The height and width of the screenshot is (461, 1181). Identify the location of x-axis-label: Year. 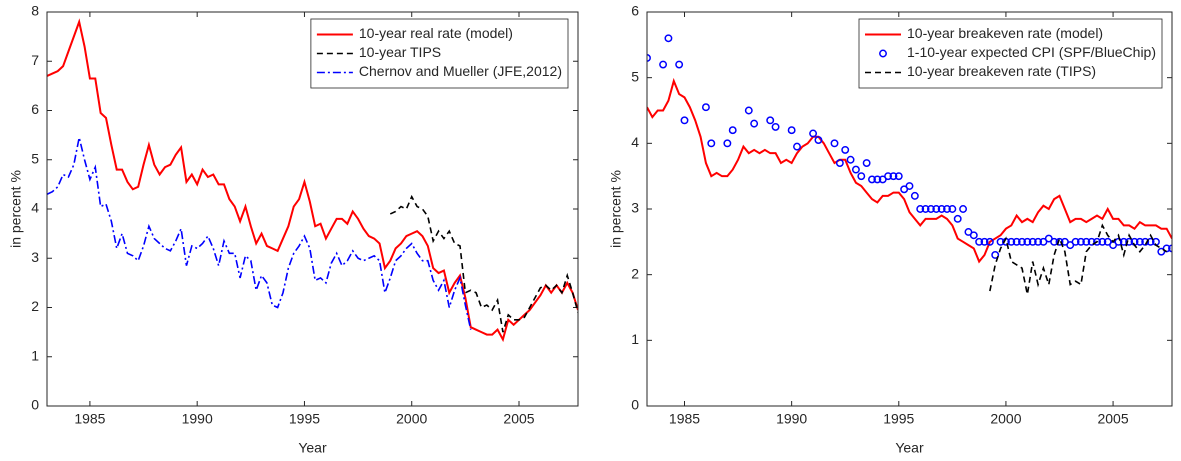
(909, 448).